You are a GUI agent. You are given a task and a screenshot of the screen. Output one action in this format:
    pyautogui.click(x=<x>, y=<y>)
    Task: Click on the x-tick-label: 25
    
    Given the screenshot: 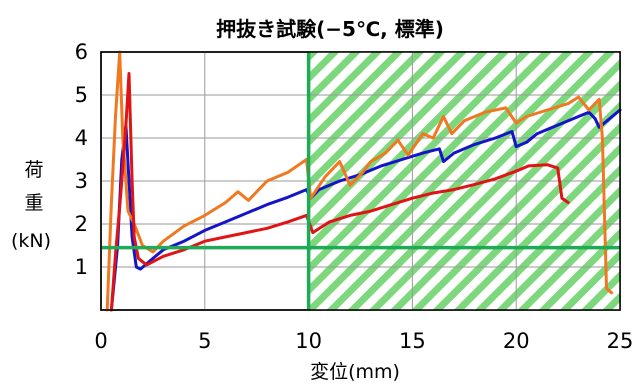 What is the action you would take?
    pyautogui.click(x=620, y=341)
    